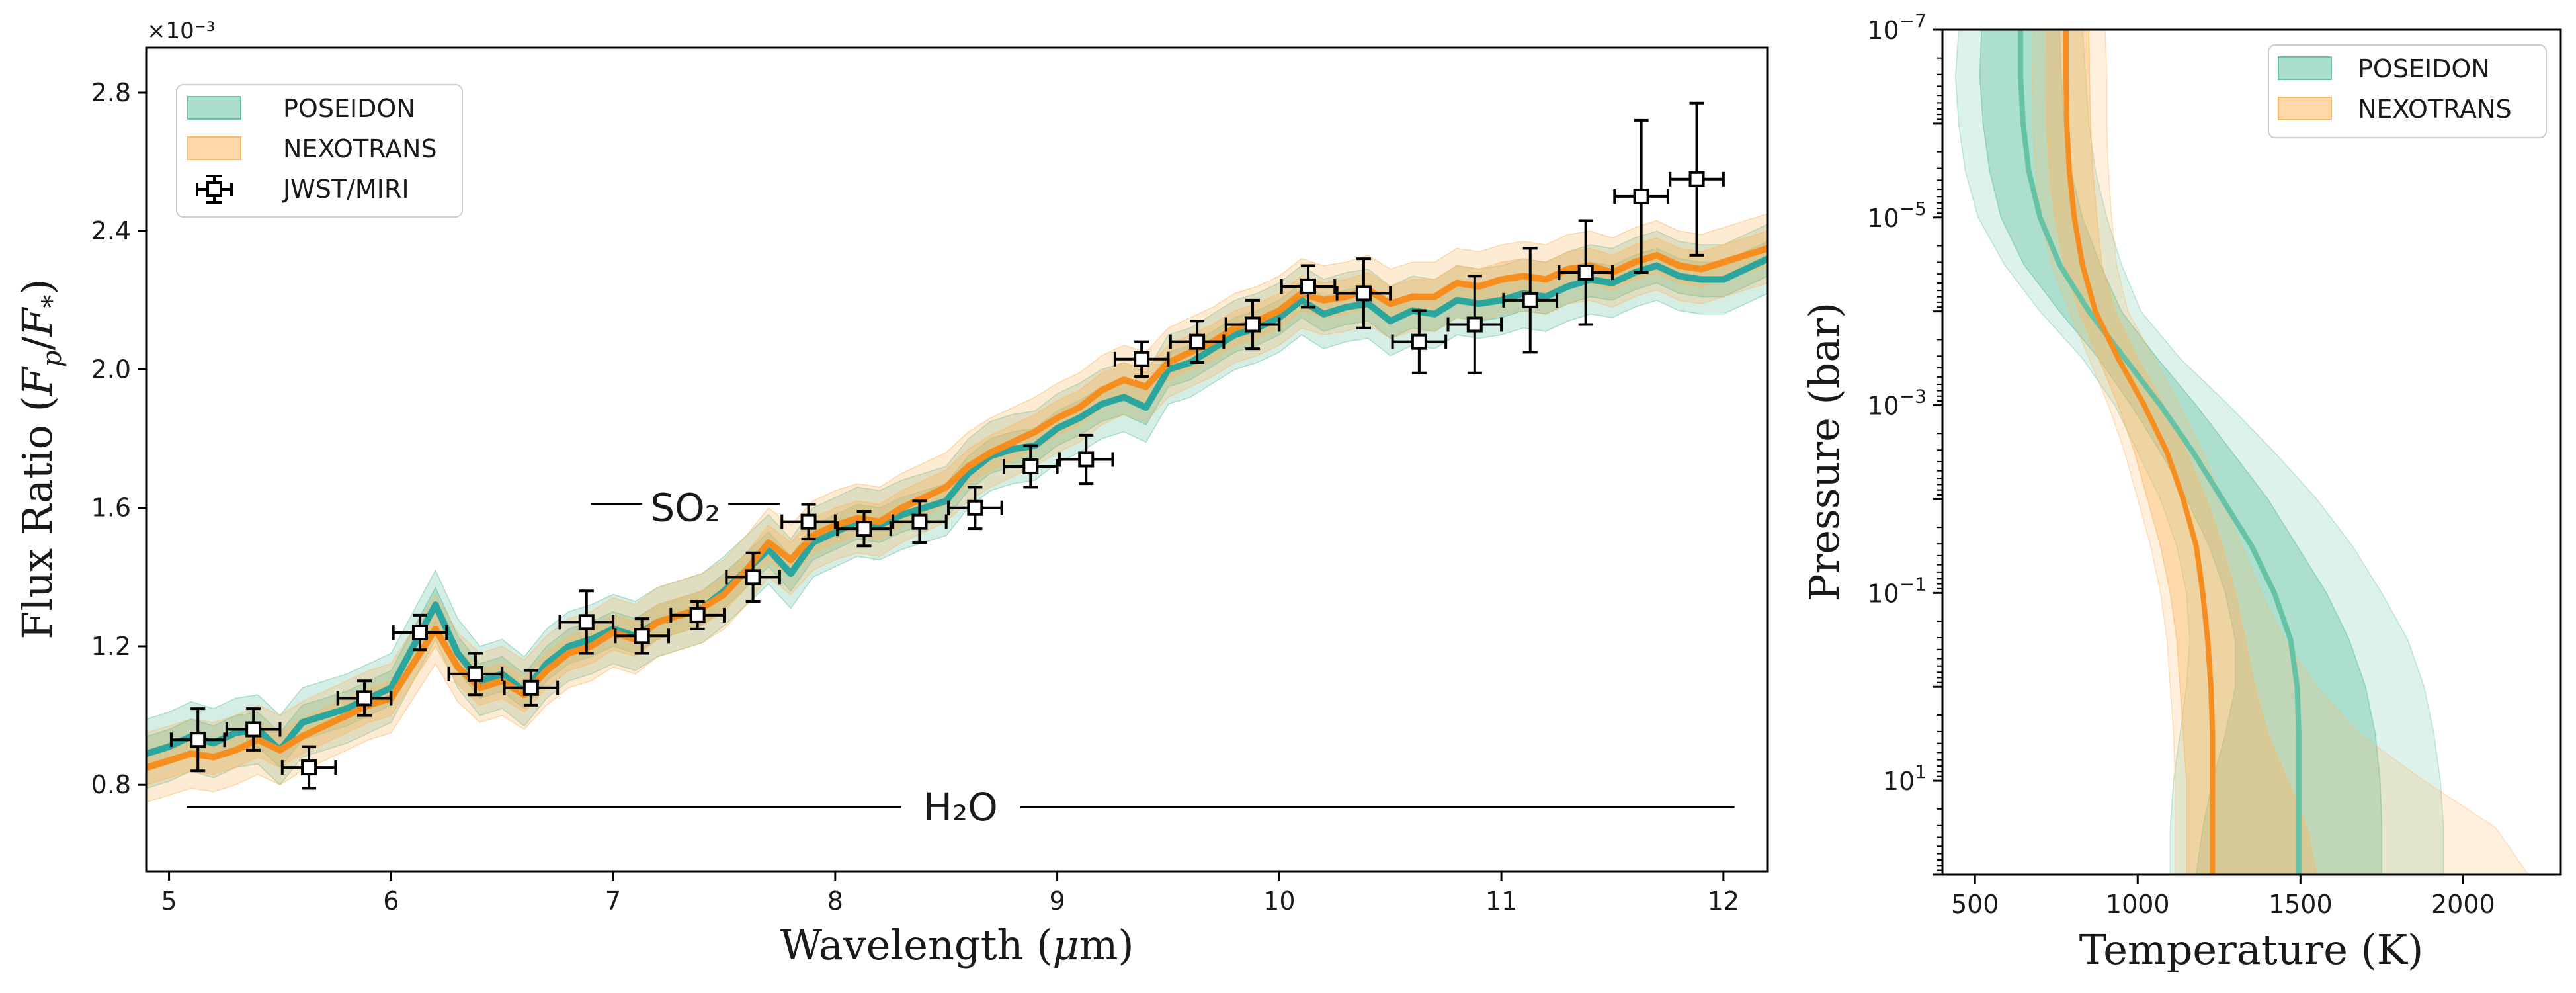 The image size is (2576, 993). What do you see at coordinates (1065, 945) in the screenshot?
I see `x-title-part-2: μ` at bounding box center [1065, 945].